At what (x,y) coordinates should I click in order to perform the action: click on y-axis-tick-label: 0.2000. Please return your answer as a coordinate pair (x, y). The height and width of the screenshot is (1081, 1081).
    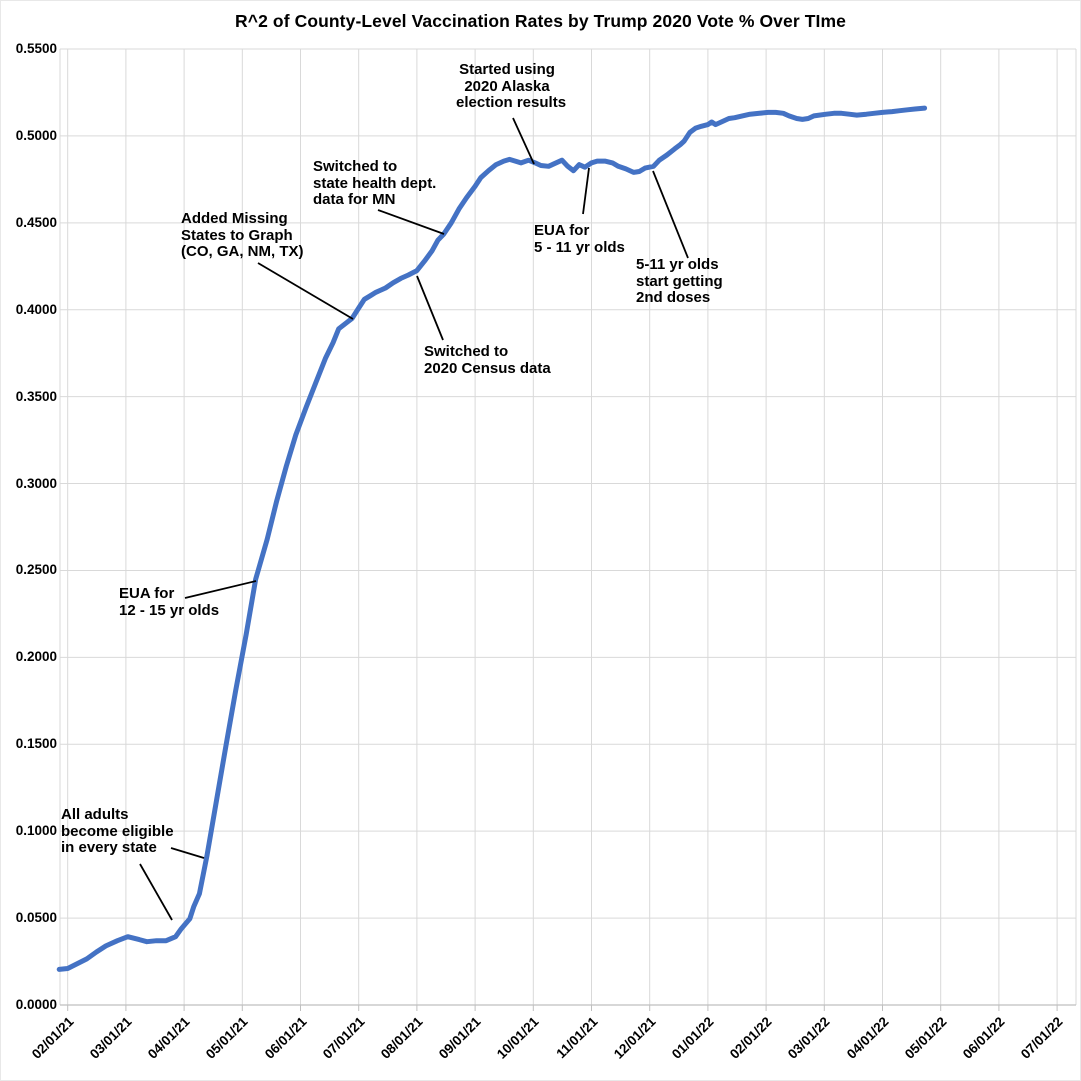
    Looking at the image, I should click on (36, 657).